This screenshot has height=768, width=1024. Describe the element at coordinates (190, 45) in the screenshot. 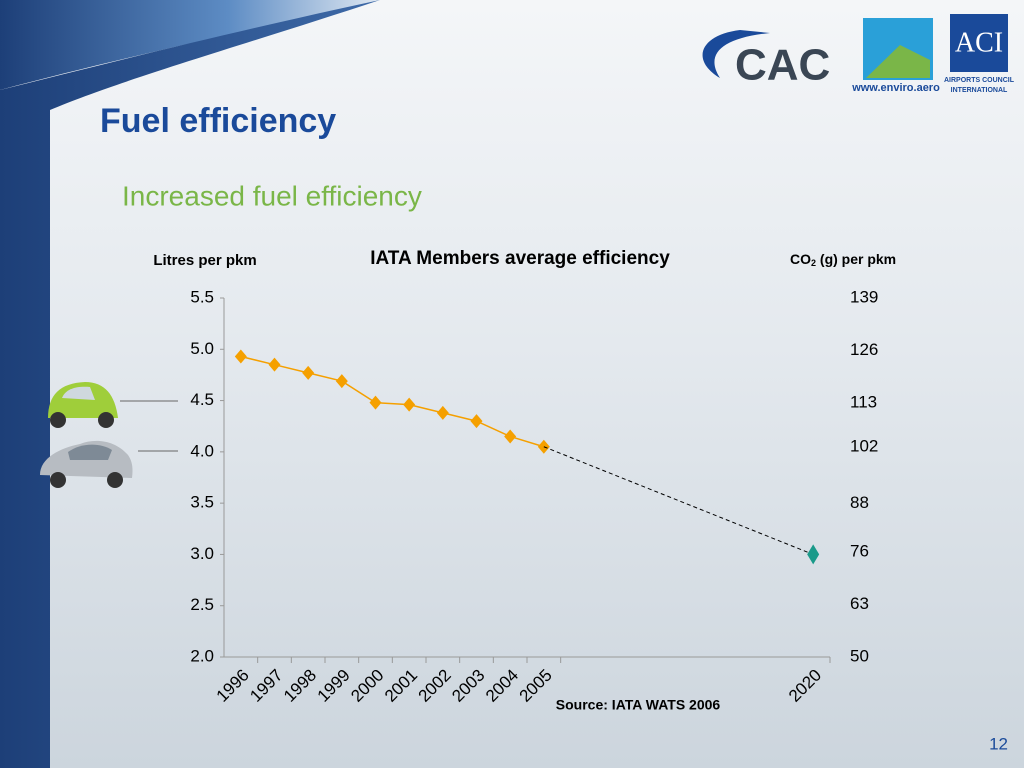

I see `swoosh` at that location.